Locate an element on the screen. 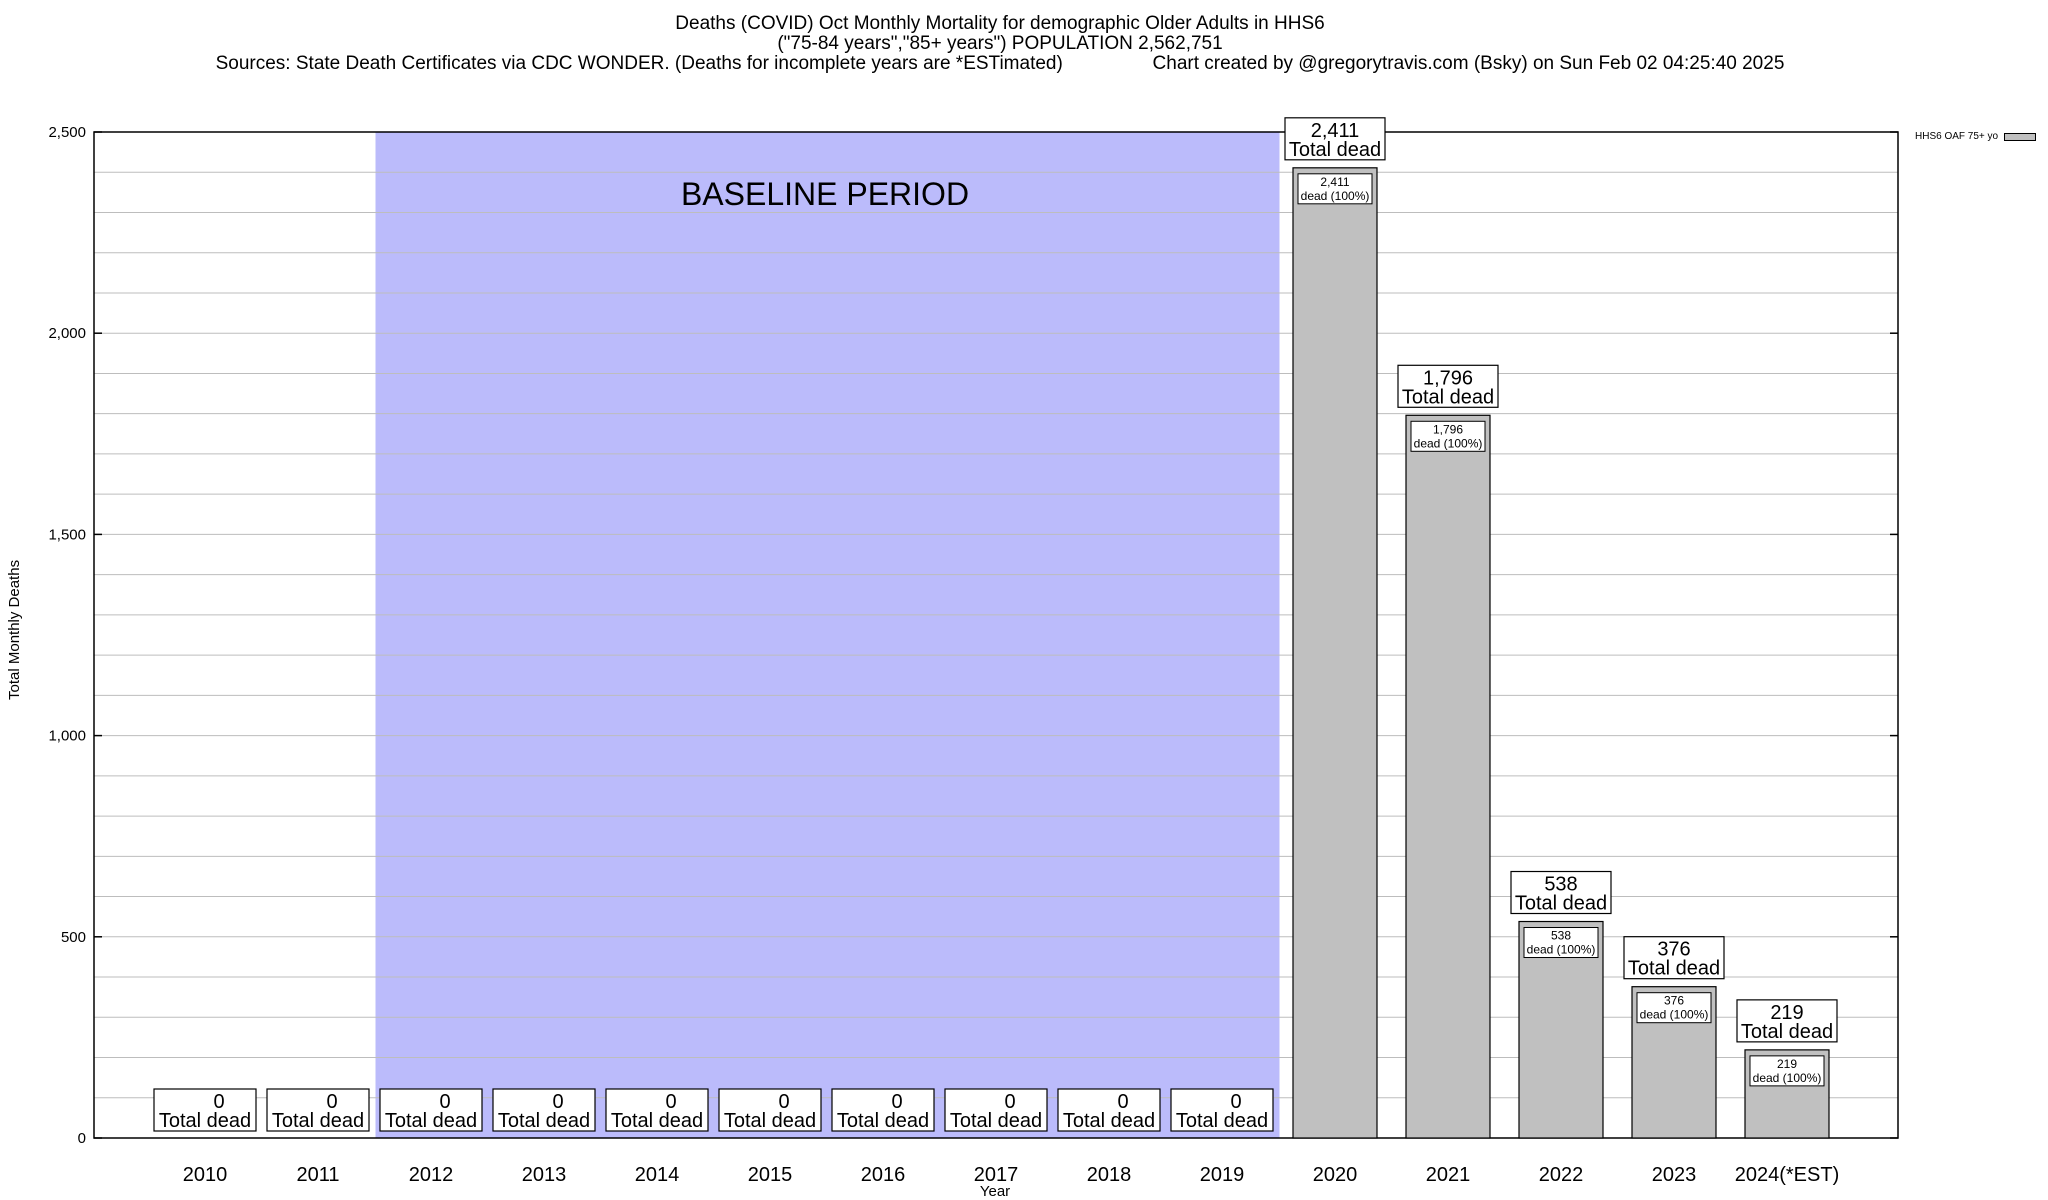 The width and height of the screenshot is (2048, 1200). x-tick-label: 2016 is located at coordinates (883, 1175).